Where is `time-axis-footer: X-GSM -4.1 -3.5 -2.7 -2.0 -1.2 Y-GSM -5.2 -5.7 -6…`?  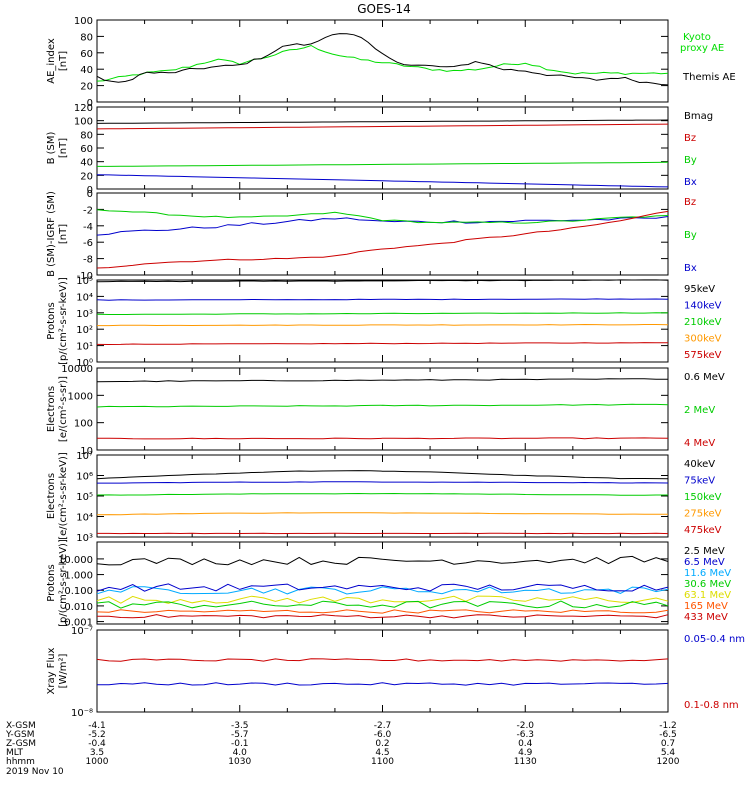
time-axis-footer: X-GSM -4.1 -3.5 -2.7 -2.0 -1.2 Y-GSM -5.2 -5.7 -6… is located at coordinates (342, 749).